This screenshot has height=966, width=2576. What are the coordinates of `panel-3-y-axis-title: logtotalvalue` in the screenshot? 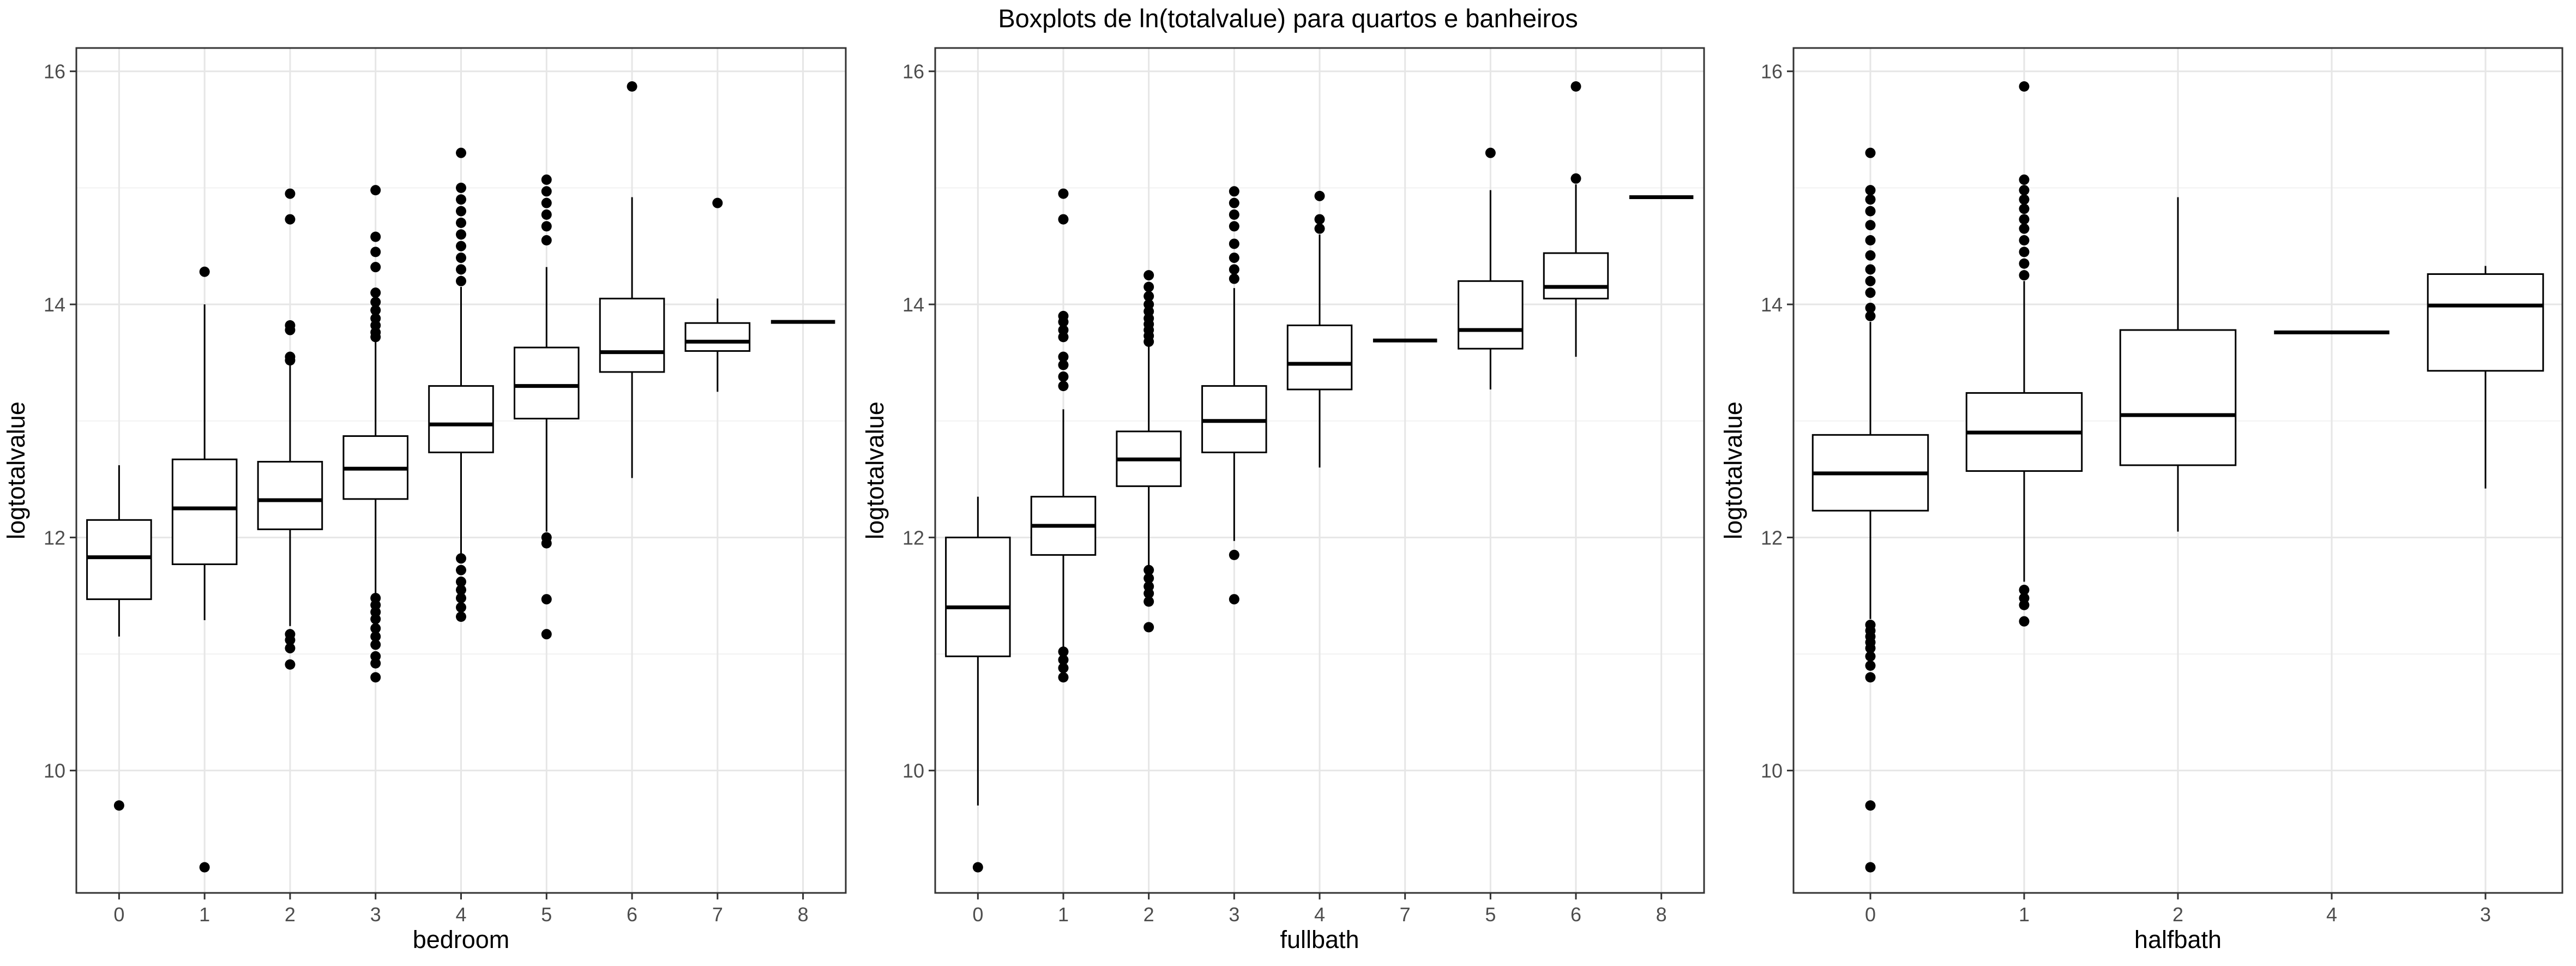 It's located at (1733, 470).